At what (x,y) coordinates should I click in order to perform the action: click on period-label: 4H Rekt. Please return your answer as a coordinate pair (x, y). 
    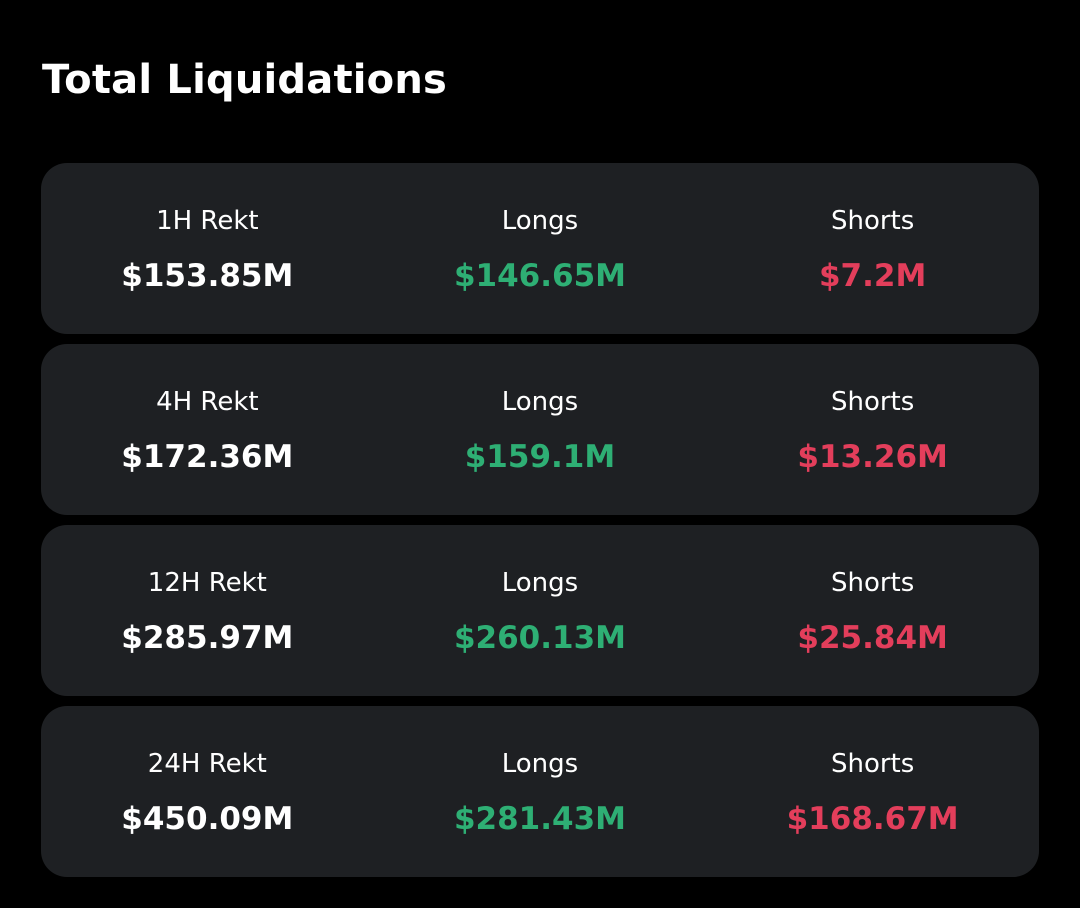
    Looking at the image, I should click on (207, 402).